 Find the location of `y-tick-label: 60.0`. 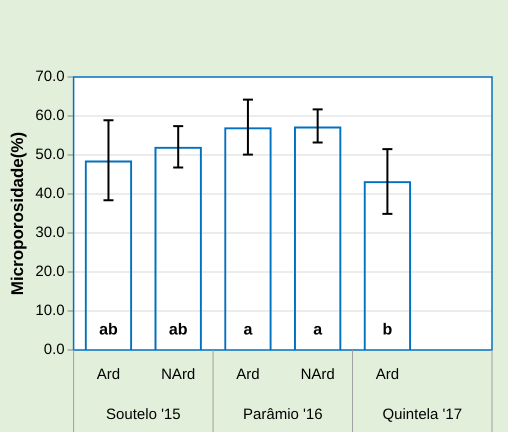

y-tick-label: 60.0 is located at coordinates (50, 115).